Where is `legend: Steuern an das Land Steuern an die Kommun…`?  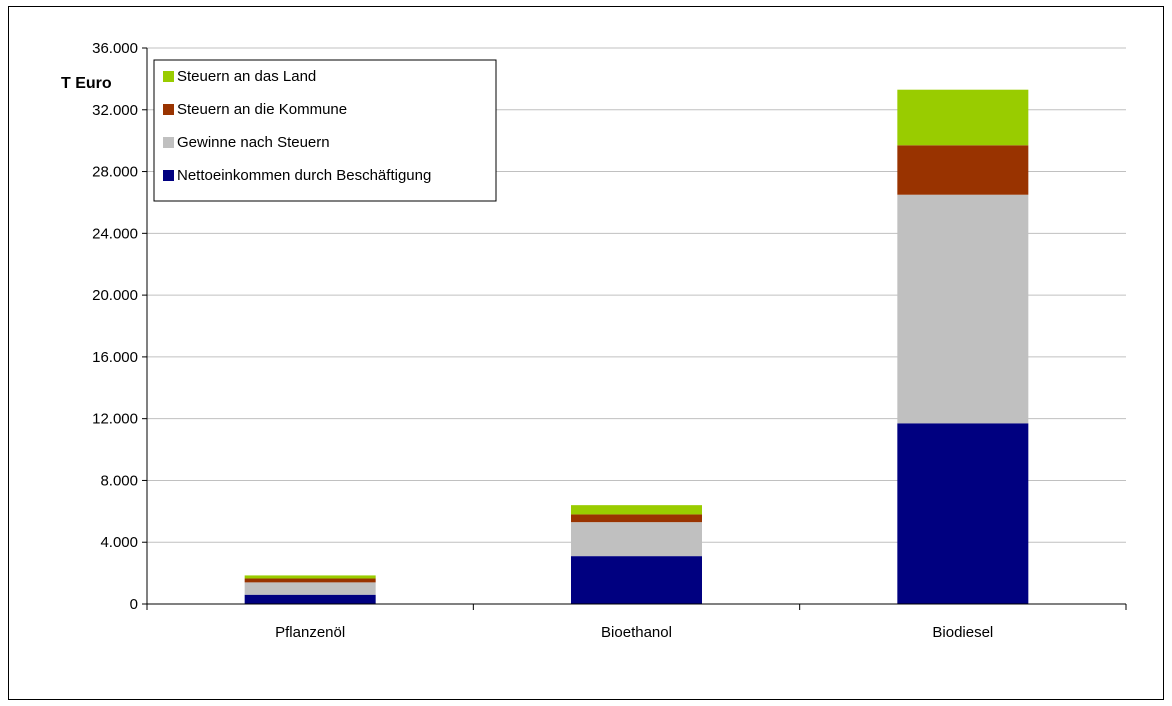 legend: Steuern an das Land Steuern an die Kommun… is located at coordinates (325, 130).